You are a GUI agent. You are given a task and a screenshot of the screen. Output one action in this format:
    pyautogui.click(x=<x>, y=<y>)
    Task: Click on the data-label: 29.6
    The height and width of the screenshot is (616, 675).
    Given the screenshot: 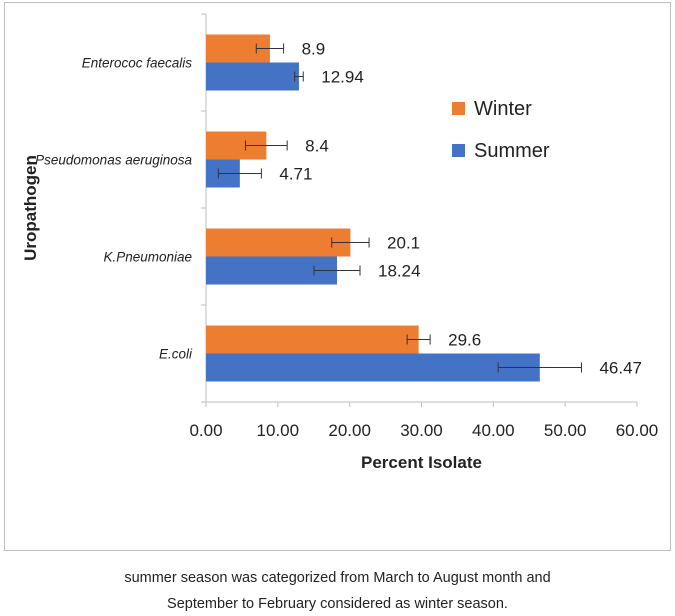 What is the action you would take?
    pyautogui.click(x=464, y=340)
    